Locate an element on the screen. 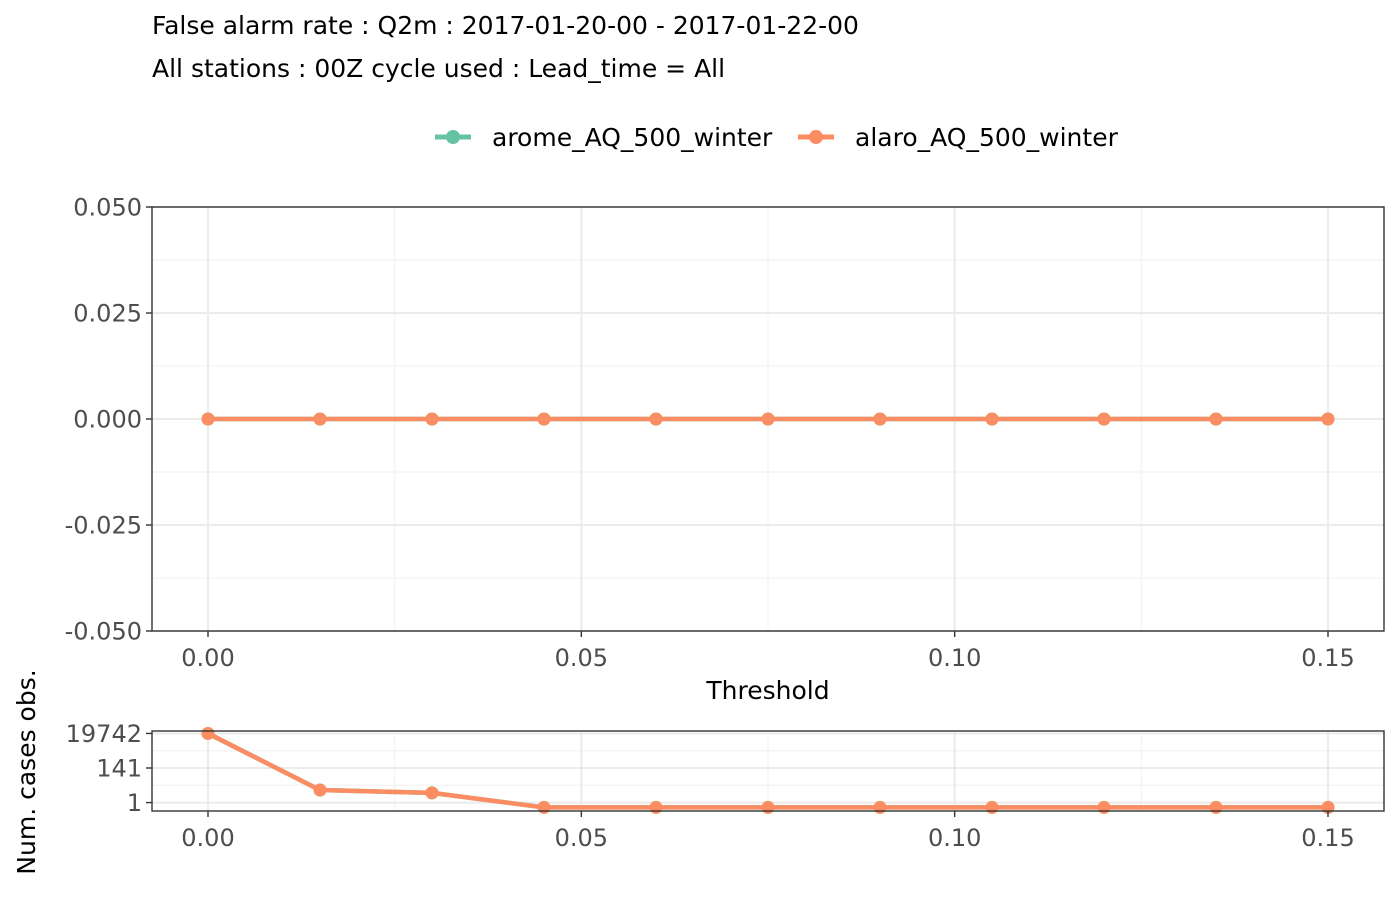 The width and height of the screenshot is (1400, 900). panel-border is located at coordinates (768, 771).